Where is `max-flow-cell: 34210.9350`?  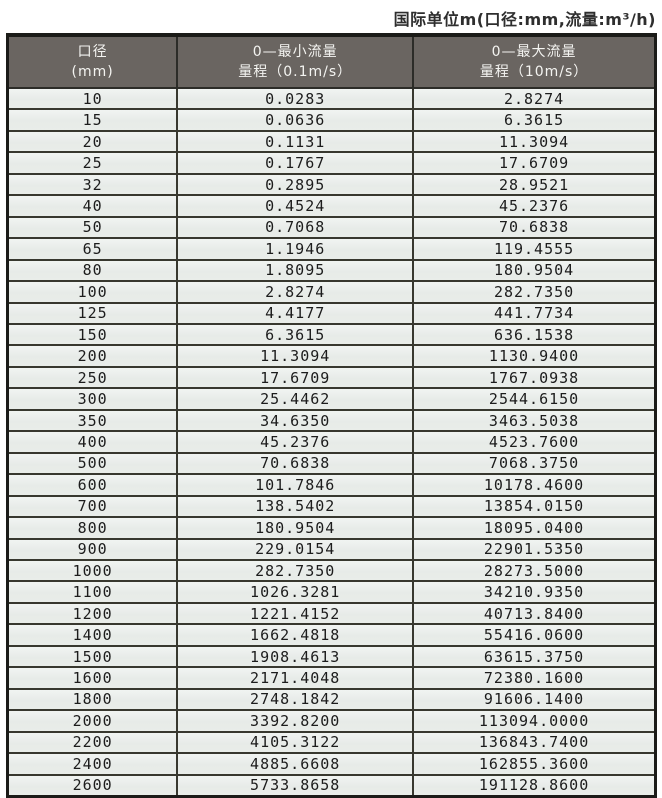
max-flow-cell: 34210.9350 is located at coordinates (534, 592).